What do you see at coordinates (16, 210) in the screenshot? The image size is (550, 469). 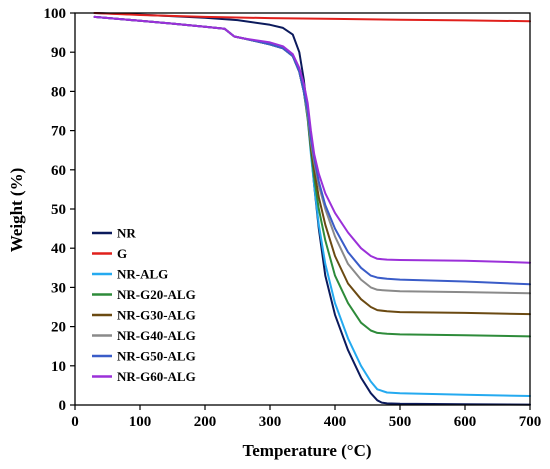 I see `y-axis-title: Weight (%)` at bounding box center [16, 210].